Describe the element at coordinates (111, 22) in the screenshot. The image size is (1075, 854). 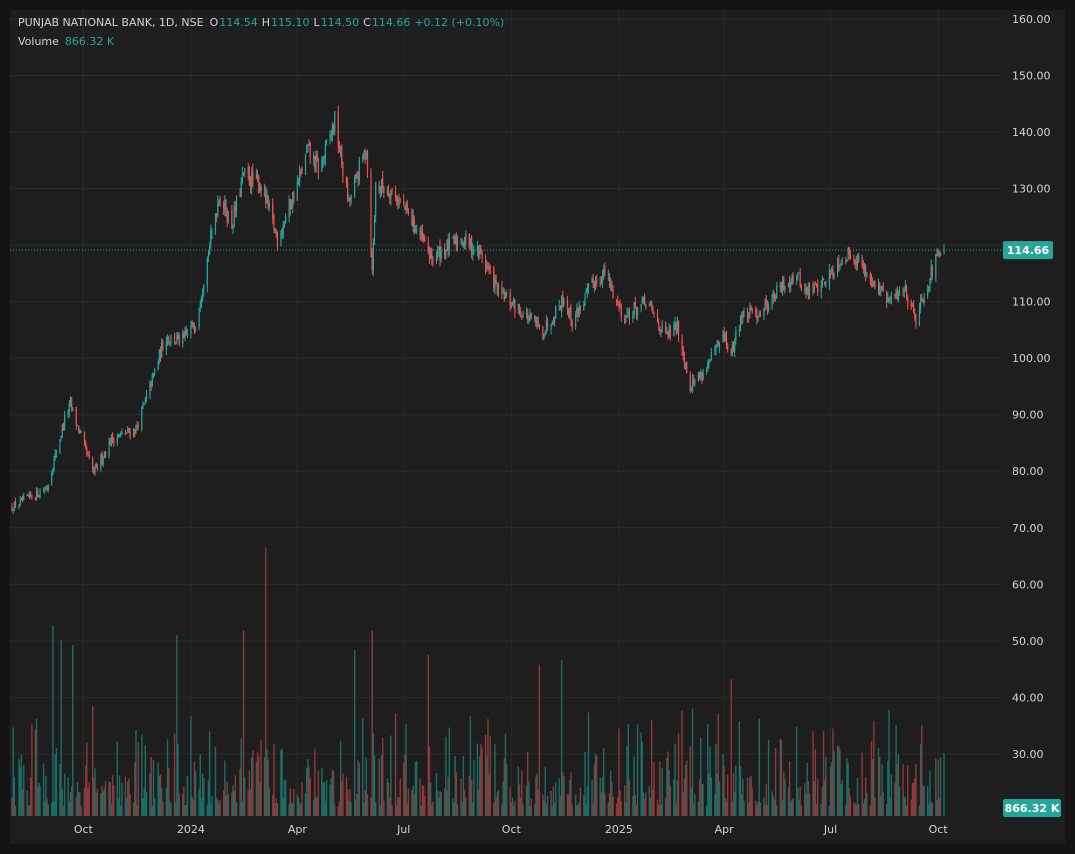
I see `symbol-title: PUNJAB NATIONAL BANK, 1D, NSE` at that location.